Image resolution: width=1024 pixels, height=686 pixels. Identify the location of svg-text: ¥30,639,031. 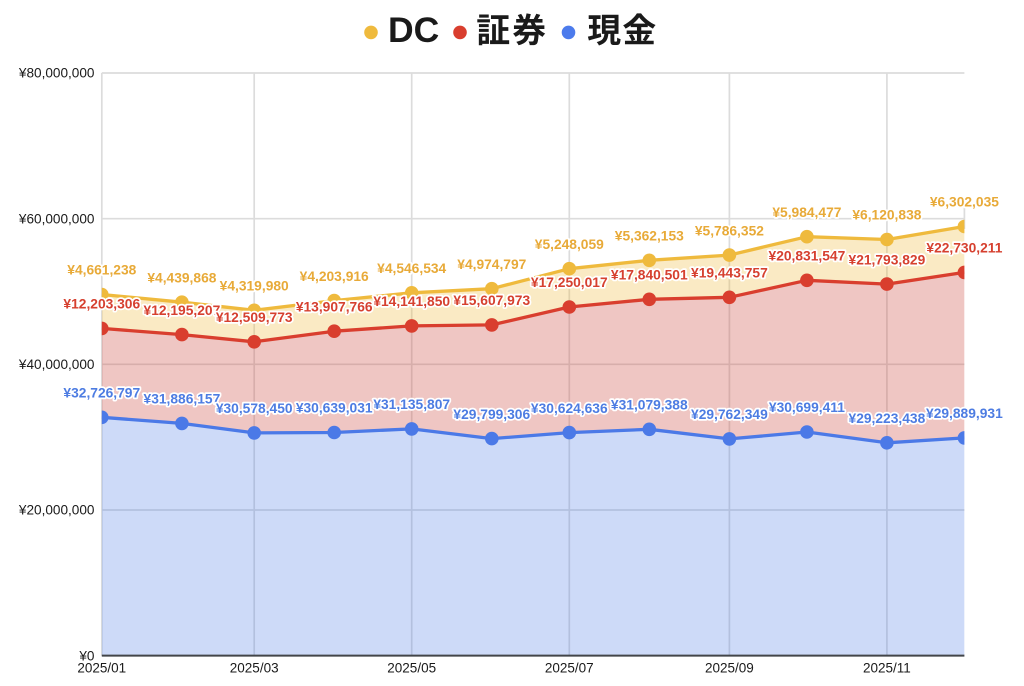
(334, 408).